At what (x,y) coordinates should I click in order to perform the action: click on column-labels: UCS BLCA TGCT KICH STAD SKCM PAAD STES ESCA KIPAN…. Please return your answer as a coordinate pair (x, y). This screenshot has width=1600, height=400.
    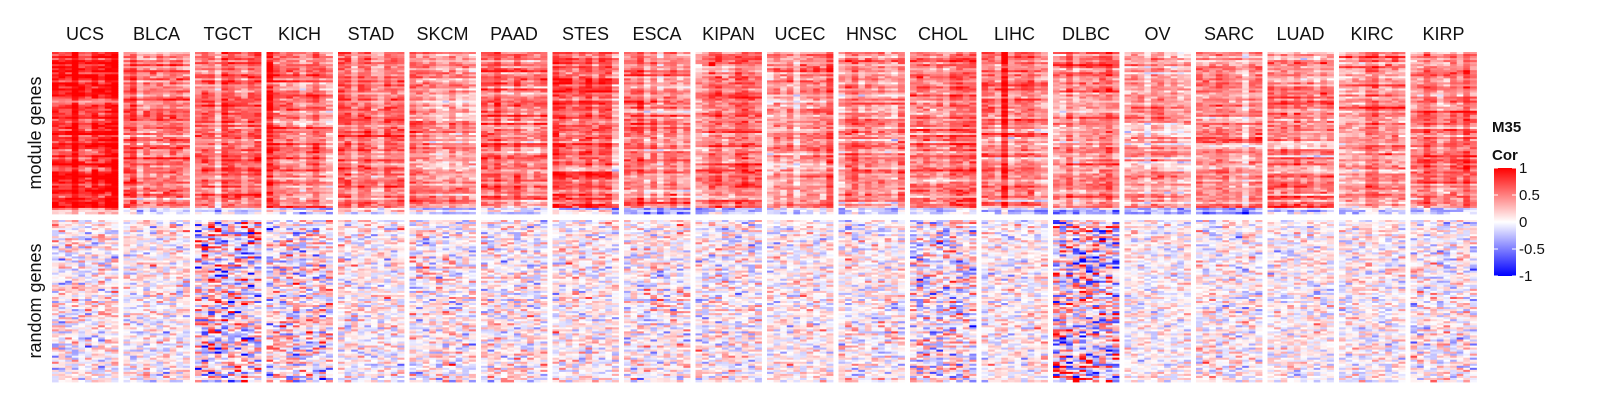
    Looking at the image, I should click on (765, 34).